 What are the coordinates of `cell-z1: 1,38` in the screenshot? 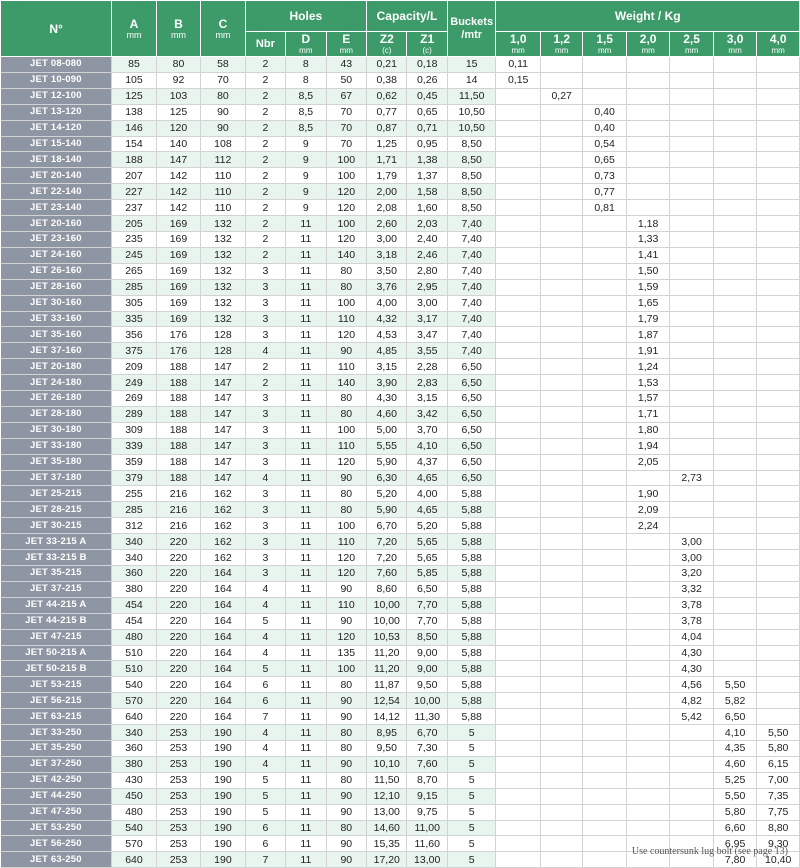 It's located at (427, 160).